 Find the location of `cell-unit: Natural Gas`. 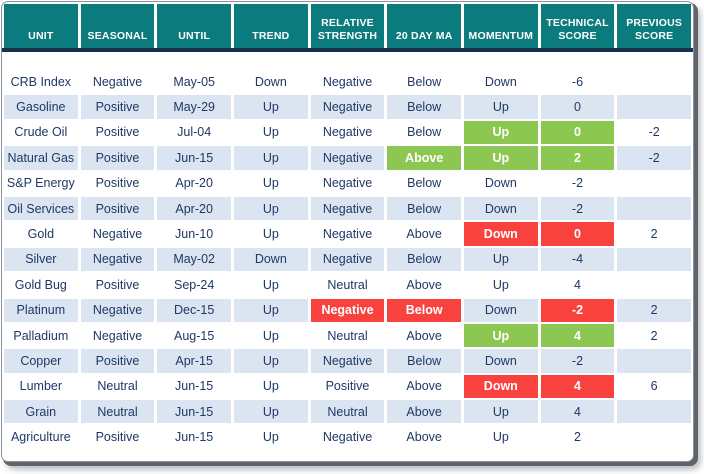

cell-unit: Natural Gas is located at coordinates (41, 158).